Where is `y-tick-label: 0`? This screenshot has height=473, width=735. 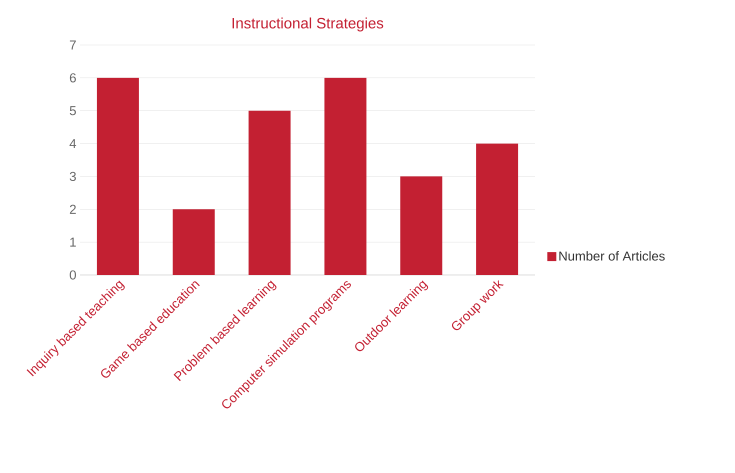
y-tick-label: 0 is located at coordinates (73, 275).